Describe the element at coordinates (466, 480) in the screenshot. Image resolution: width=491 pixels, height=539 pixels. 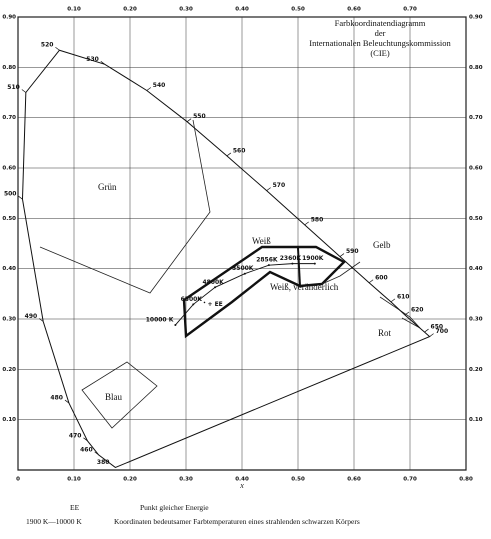
I see `x-tick-label: 0.80` at that location.